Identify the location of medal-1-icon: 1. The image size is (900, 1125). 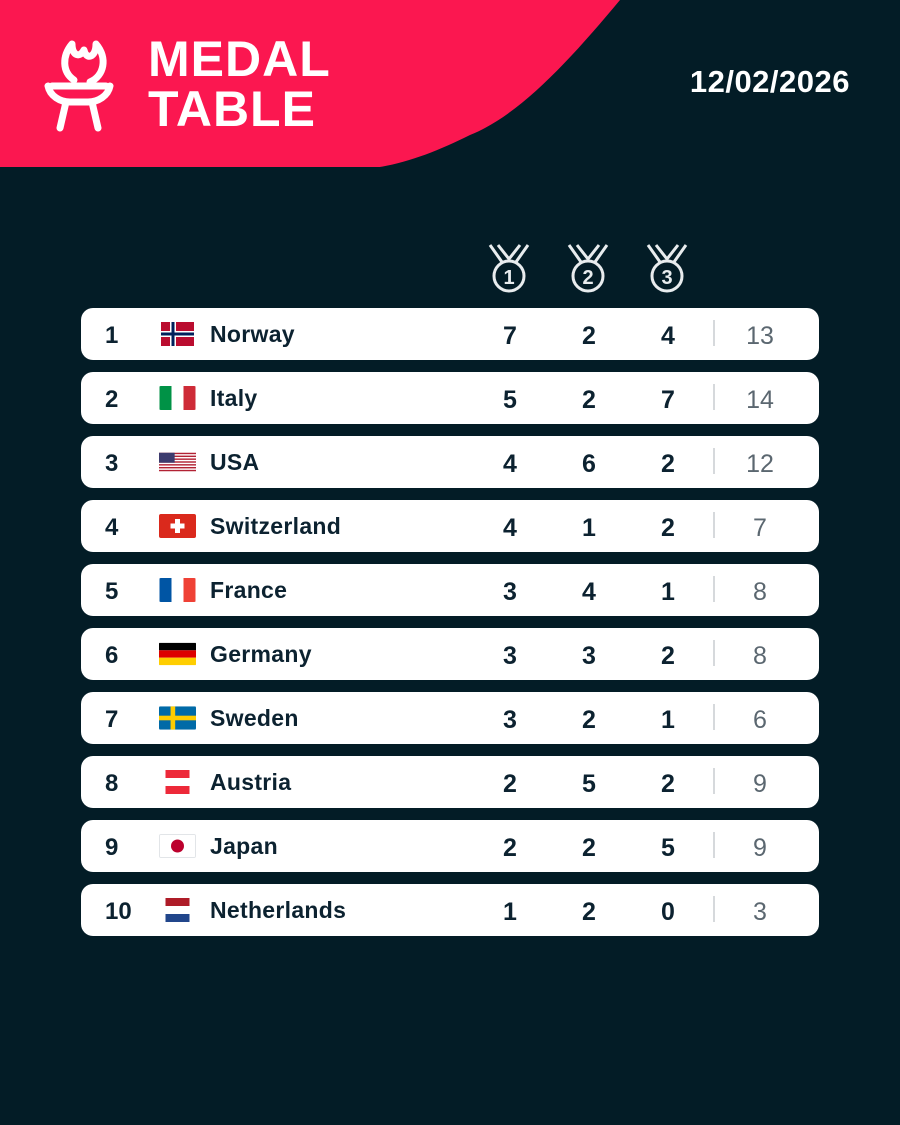
(509, 270).